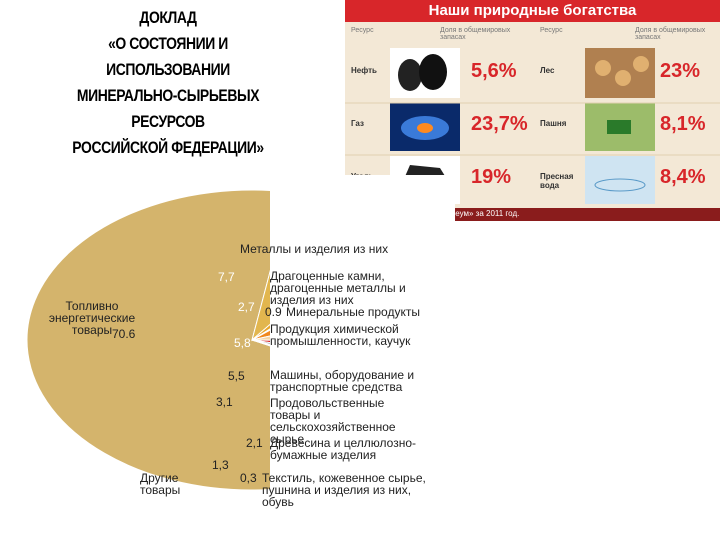  What do you see at coordinates (353, 312) in the screenshot?
I see `slice-label: Минеральные продукты` at bounding box center [353, 312].